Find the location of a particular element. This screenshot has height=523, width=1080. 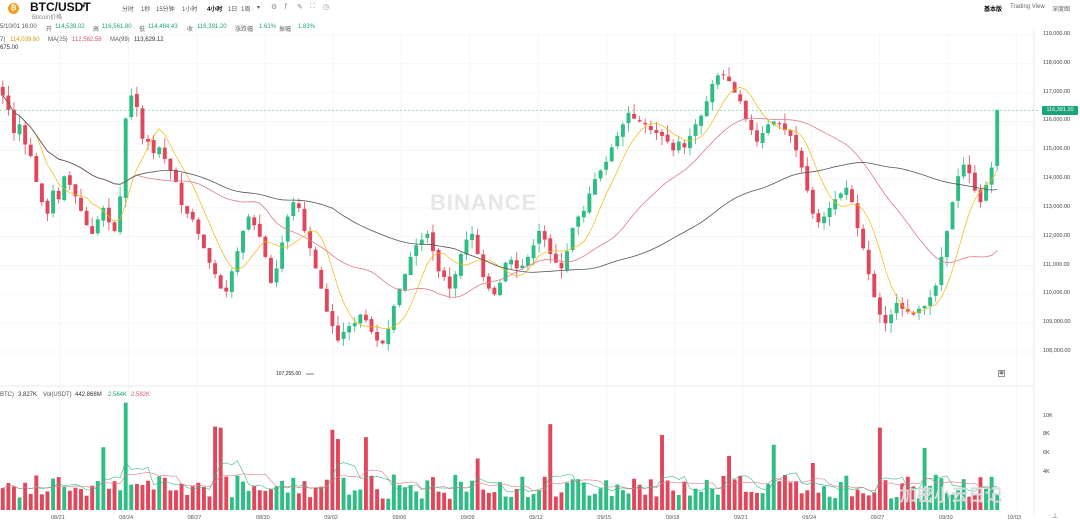

interval-tab-1h: 1小时 is located at coordinates (190, 10).